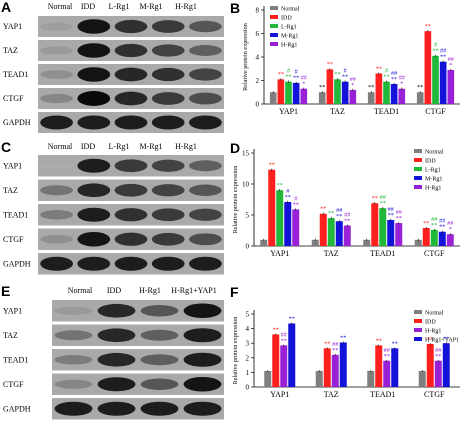 Image resolution: width=474 pixels, height=423 pixels. Describe the element at coordinates (60, 146) in the screenshot. I see `lane-label: Normal` at that location.